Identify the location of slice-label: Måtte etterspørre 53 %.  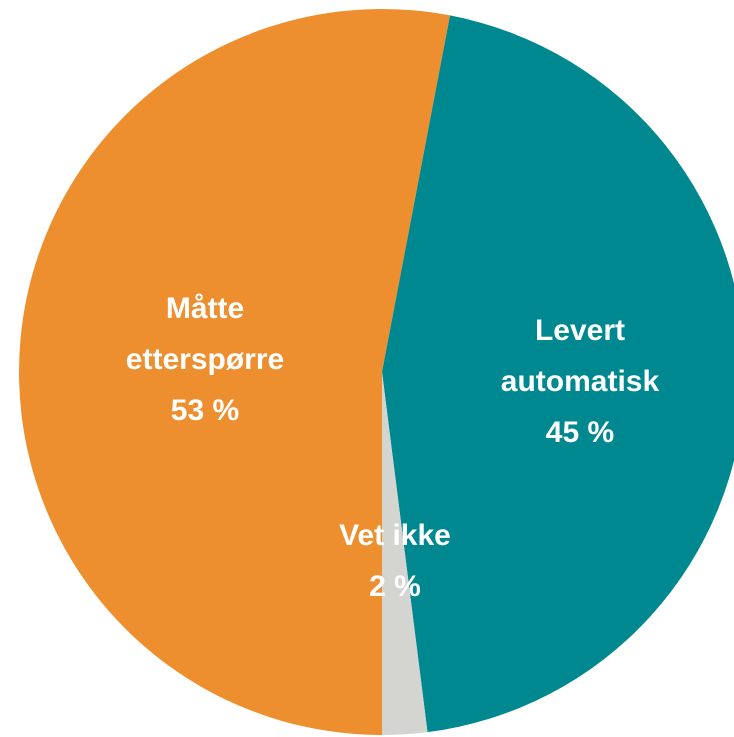
(205, 359).